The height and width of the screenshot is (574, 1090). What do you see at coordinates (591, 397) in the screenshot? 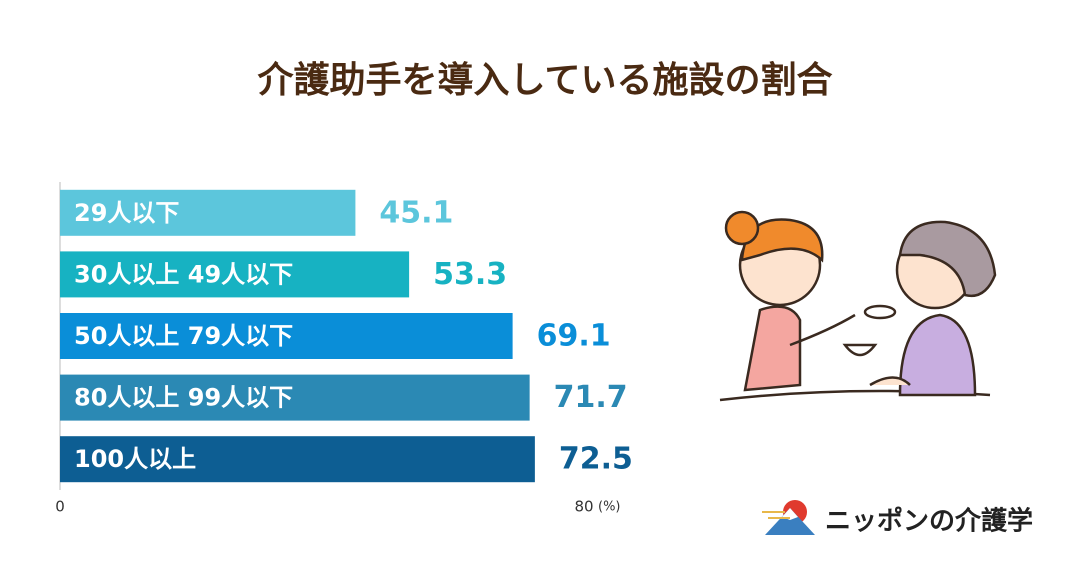
I see `value-label: 71.7` at bounding box center [591, 397].